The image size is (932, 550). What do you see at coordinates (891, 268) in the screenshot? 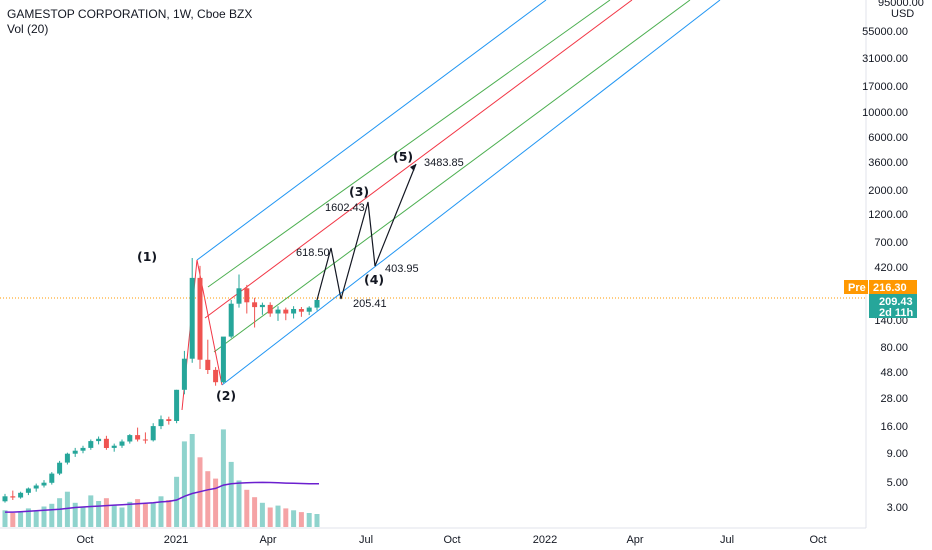
I see `price-tick: 420.00` at bounding box center [891, 268].